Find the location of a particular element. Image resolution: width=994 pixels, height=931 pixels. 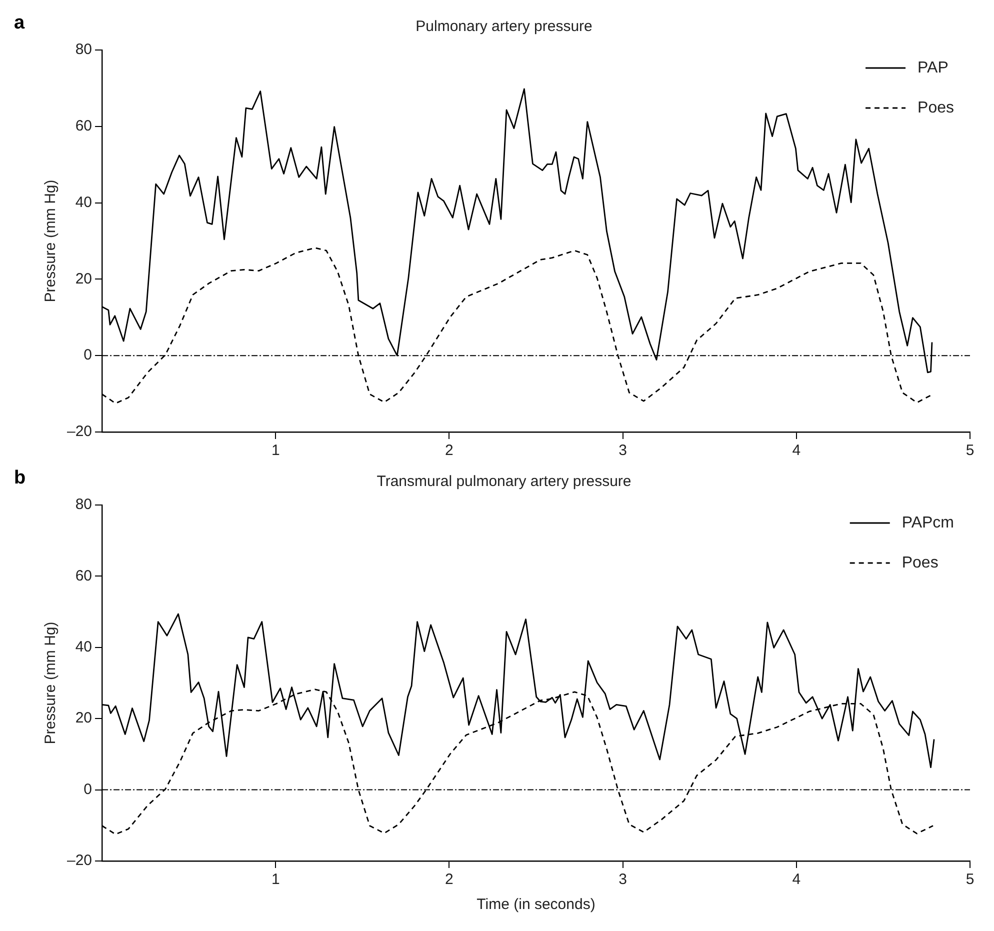

text: b is located at coordinates (20, 478).